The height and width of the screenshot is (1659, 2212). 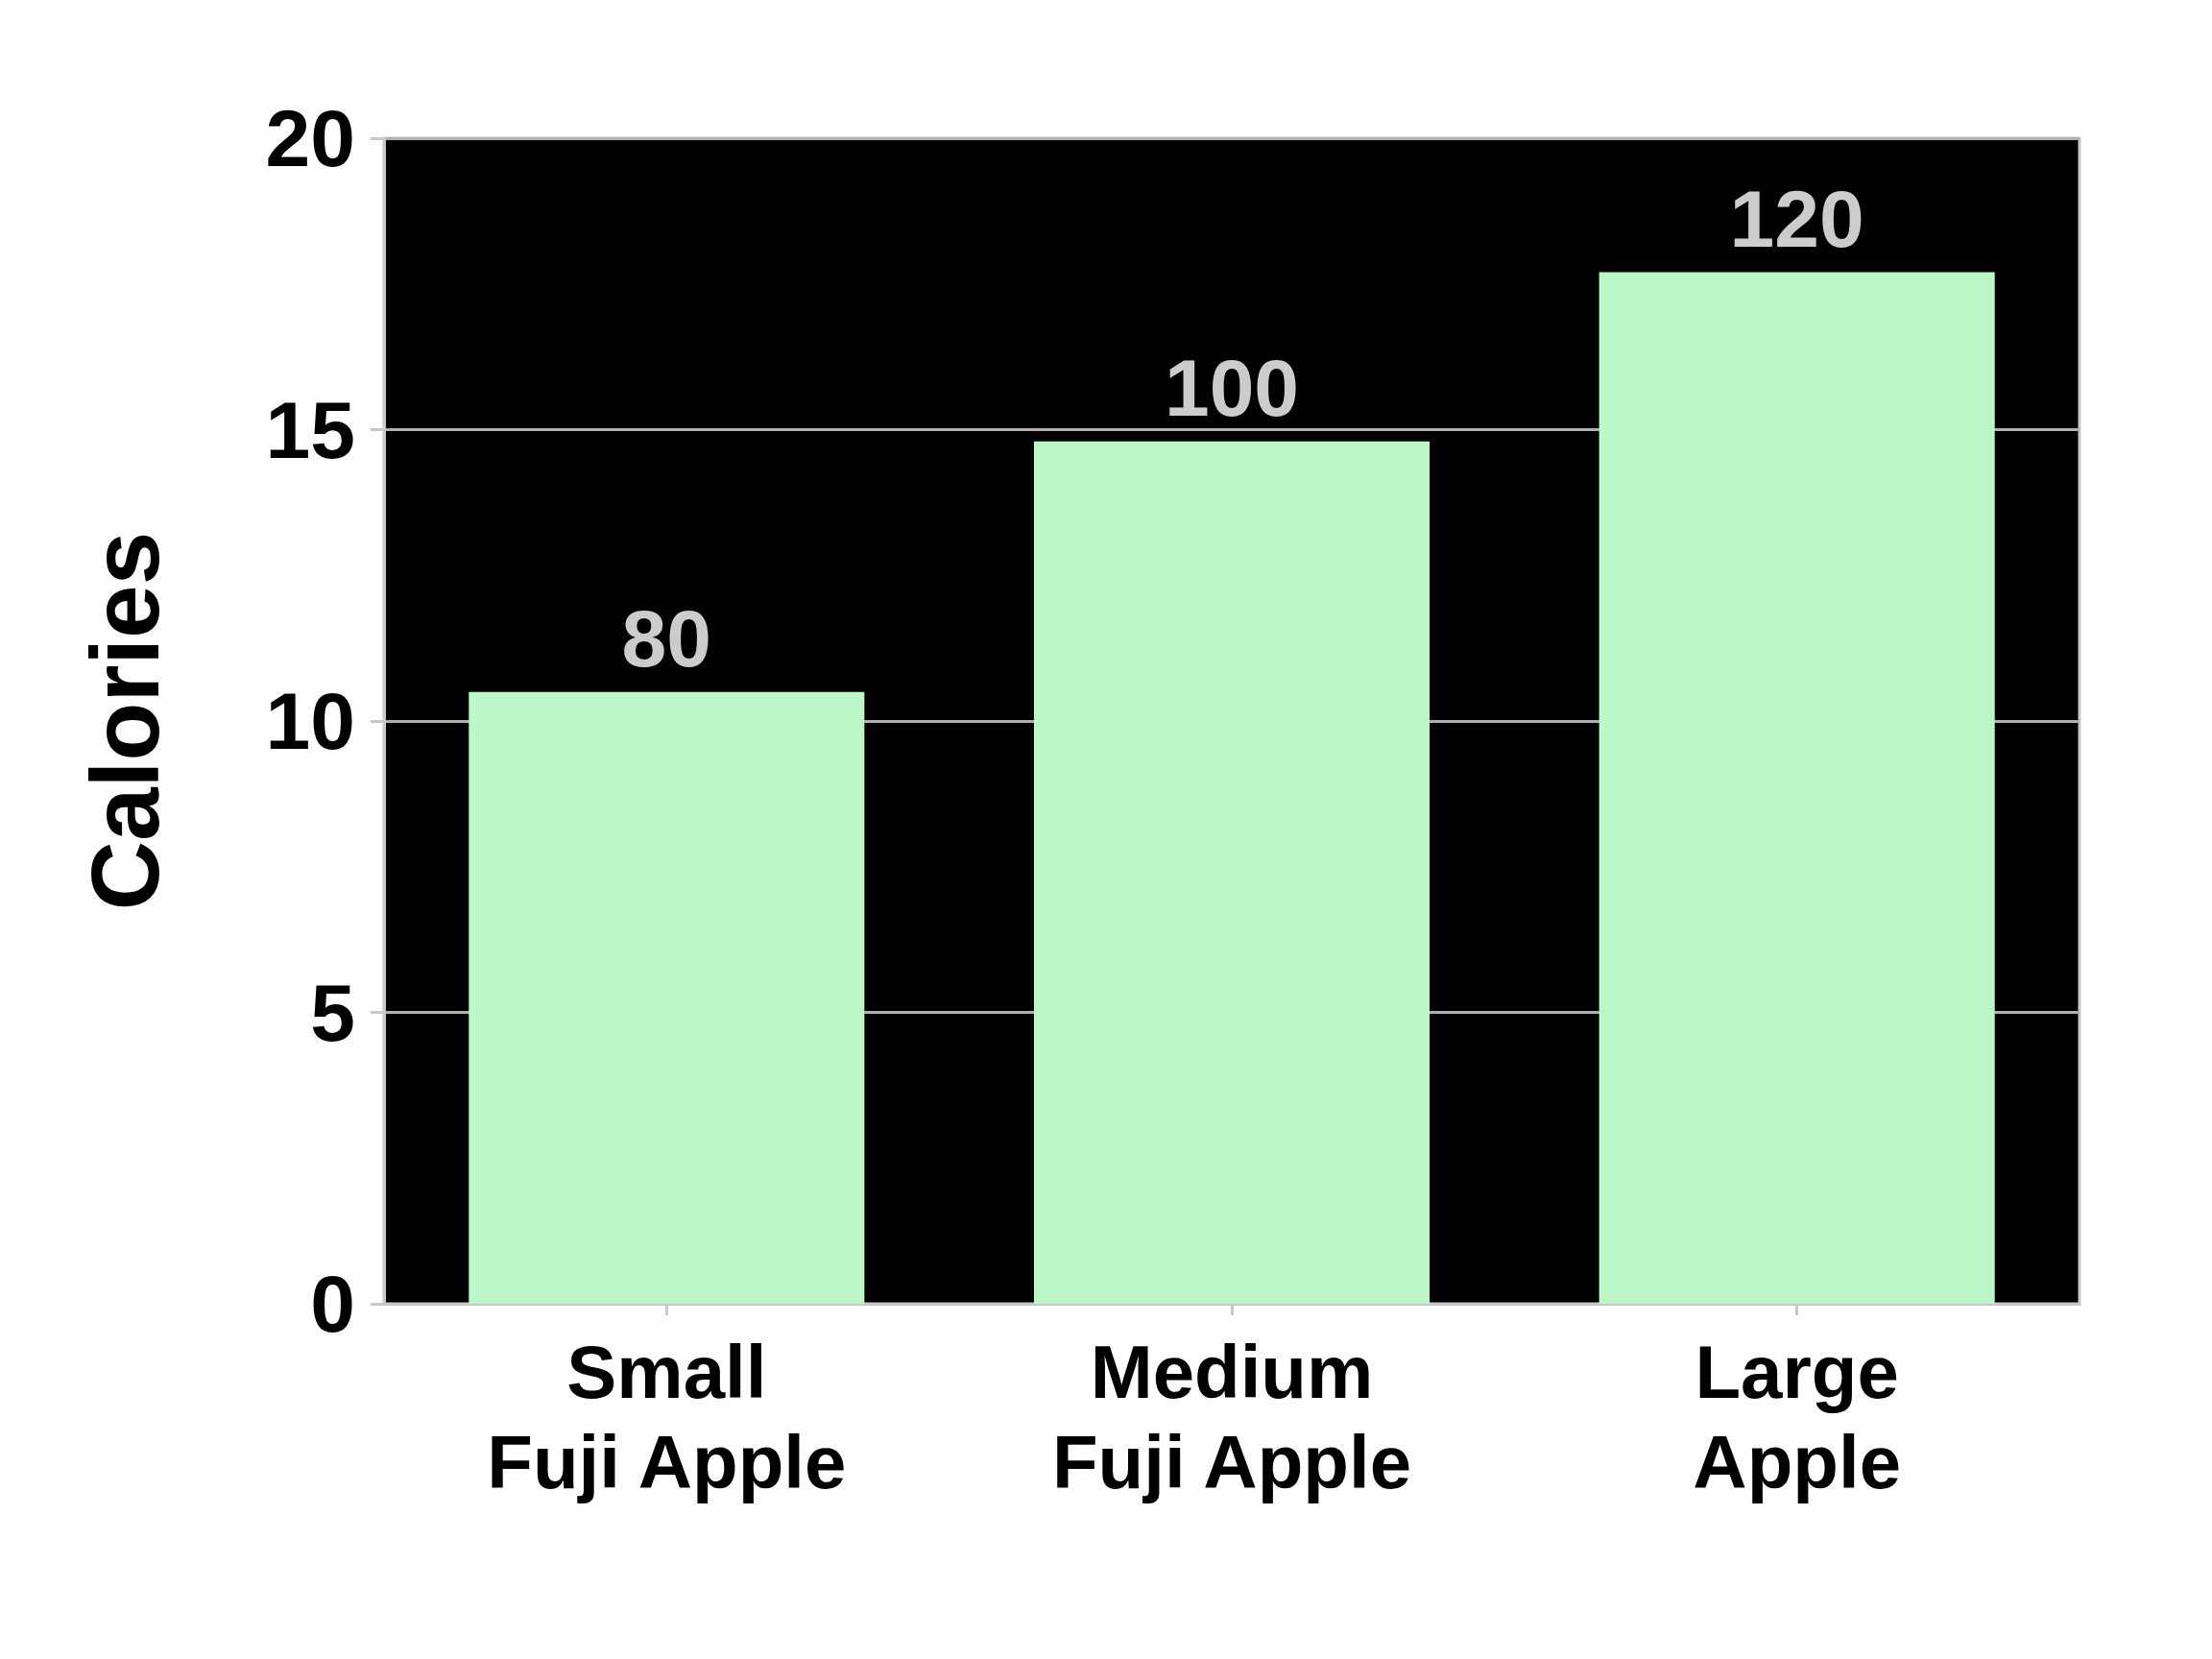 I want to click on x-tick-label: Large Apple, so click(x=1797, y=1417).